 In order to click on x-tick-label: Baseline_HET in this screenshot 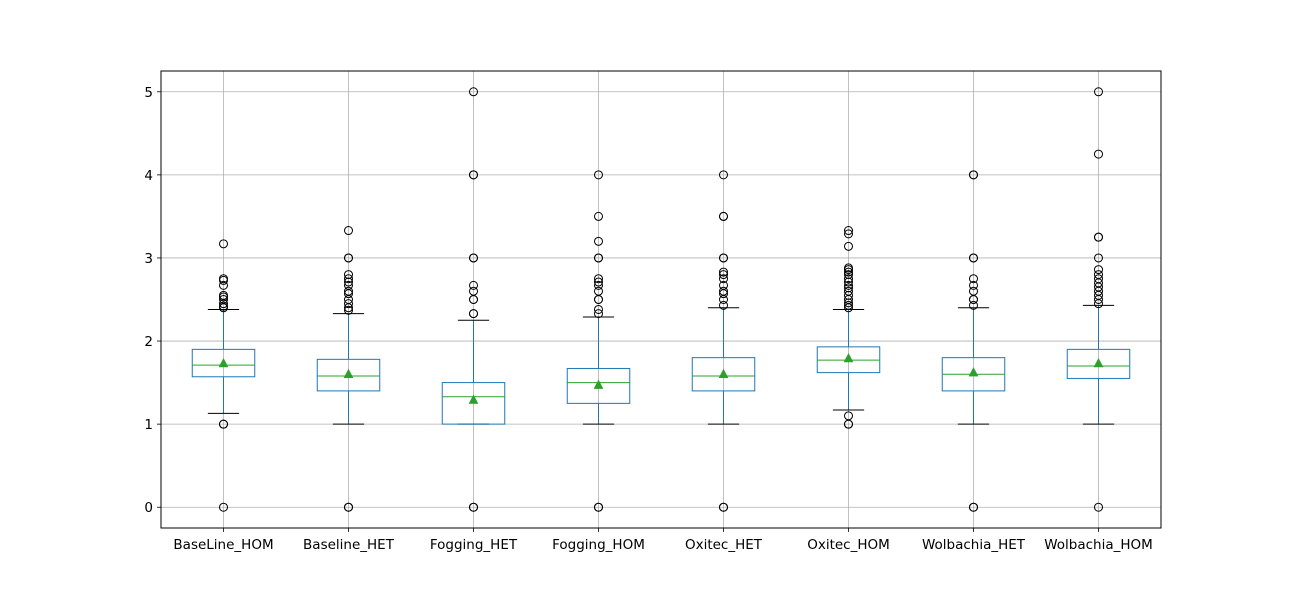, I will do `click(349, 545)`.